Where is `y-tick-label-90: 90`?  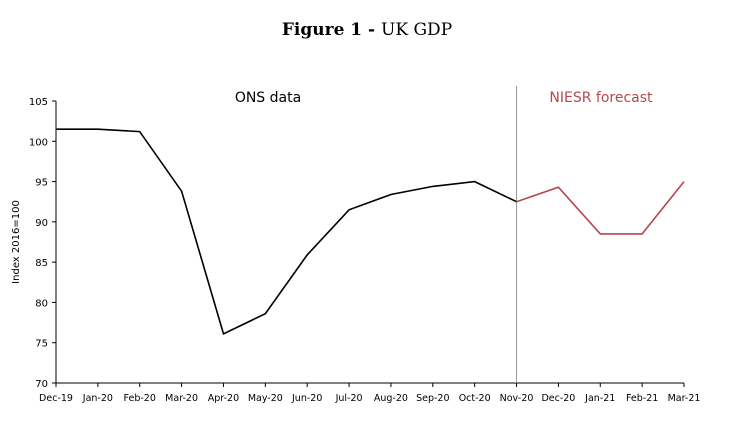 y-tick-label-90: 90 is located at coordinates (41, 223).